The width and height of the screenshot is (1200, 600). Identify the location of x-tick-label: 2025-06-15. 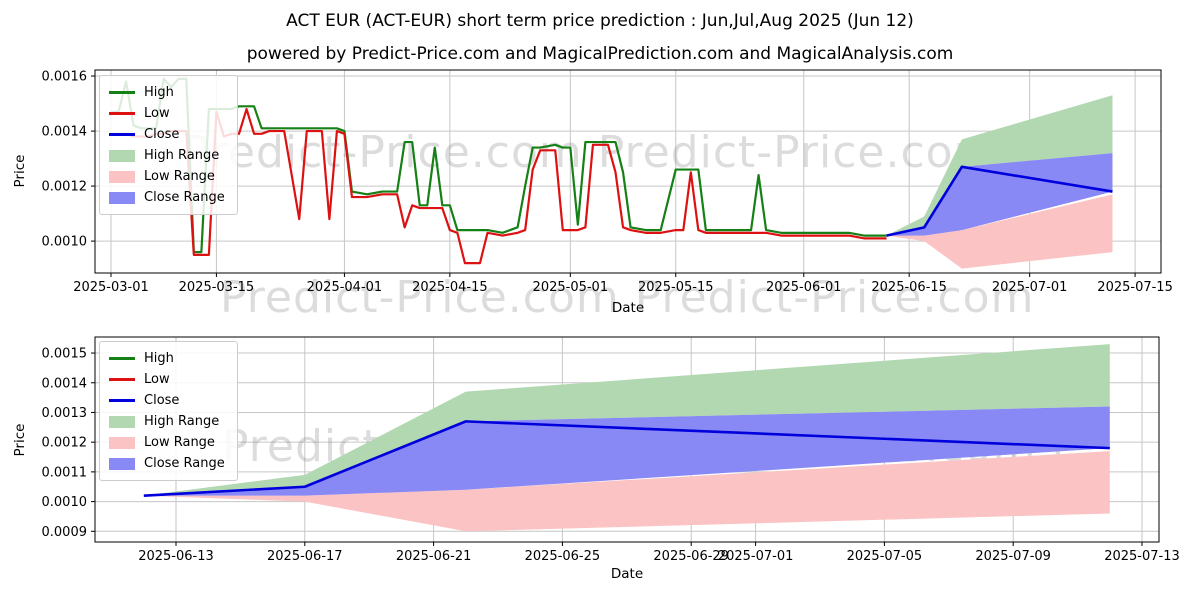
(909, 287).